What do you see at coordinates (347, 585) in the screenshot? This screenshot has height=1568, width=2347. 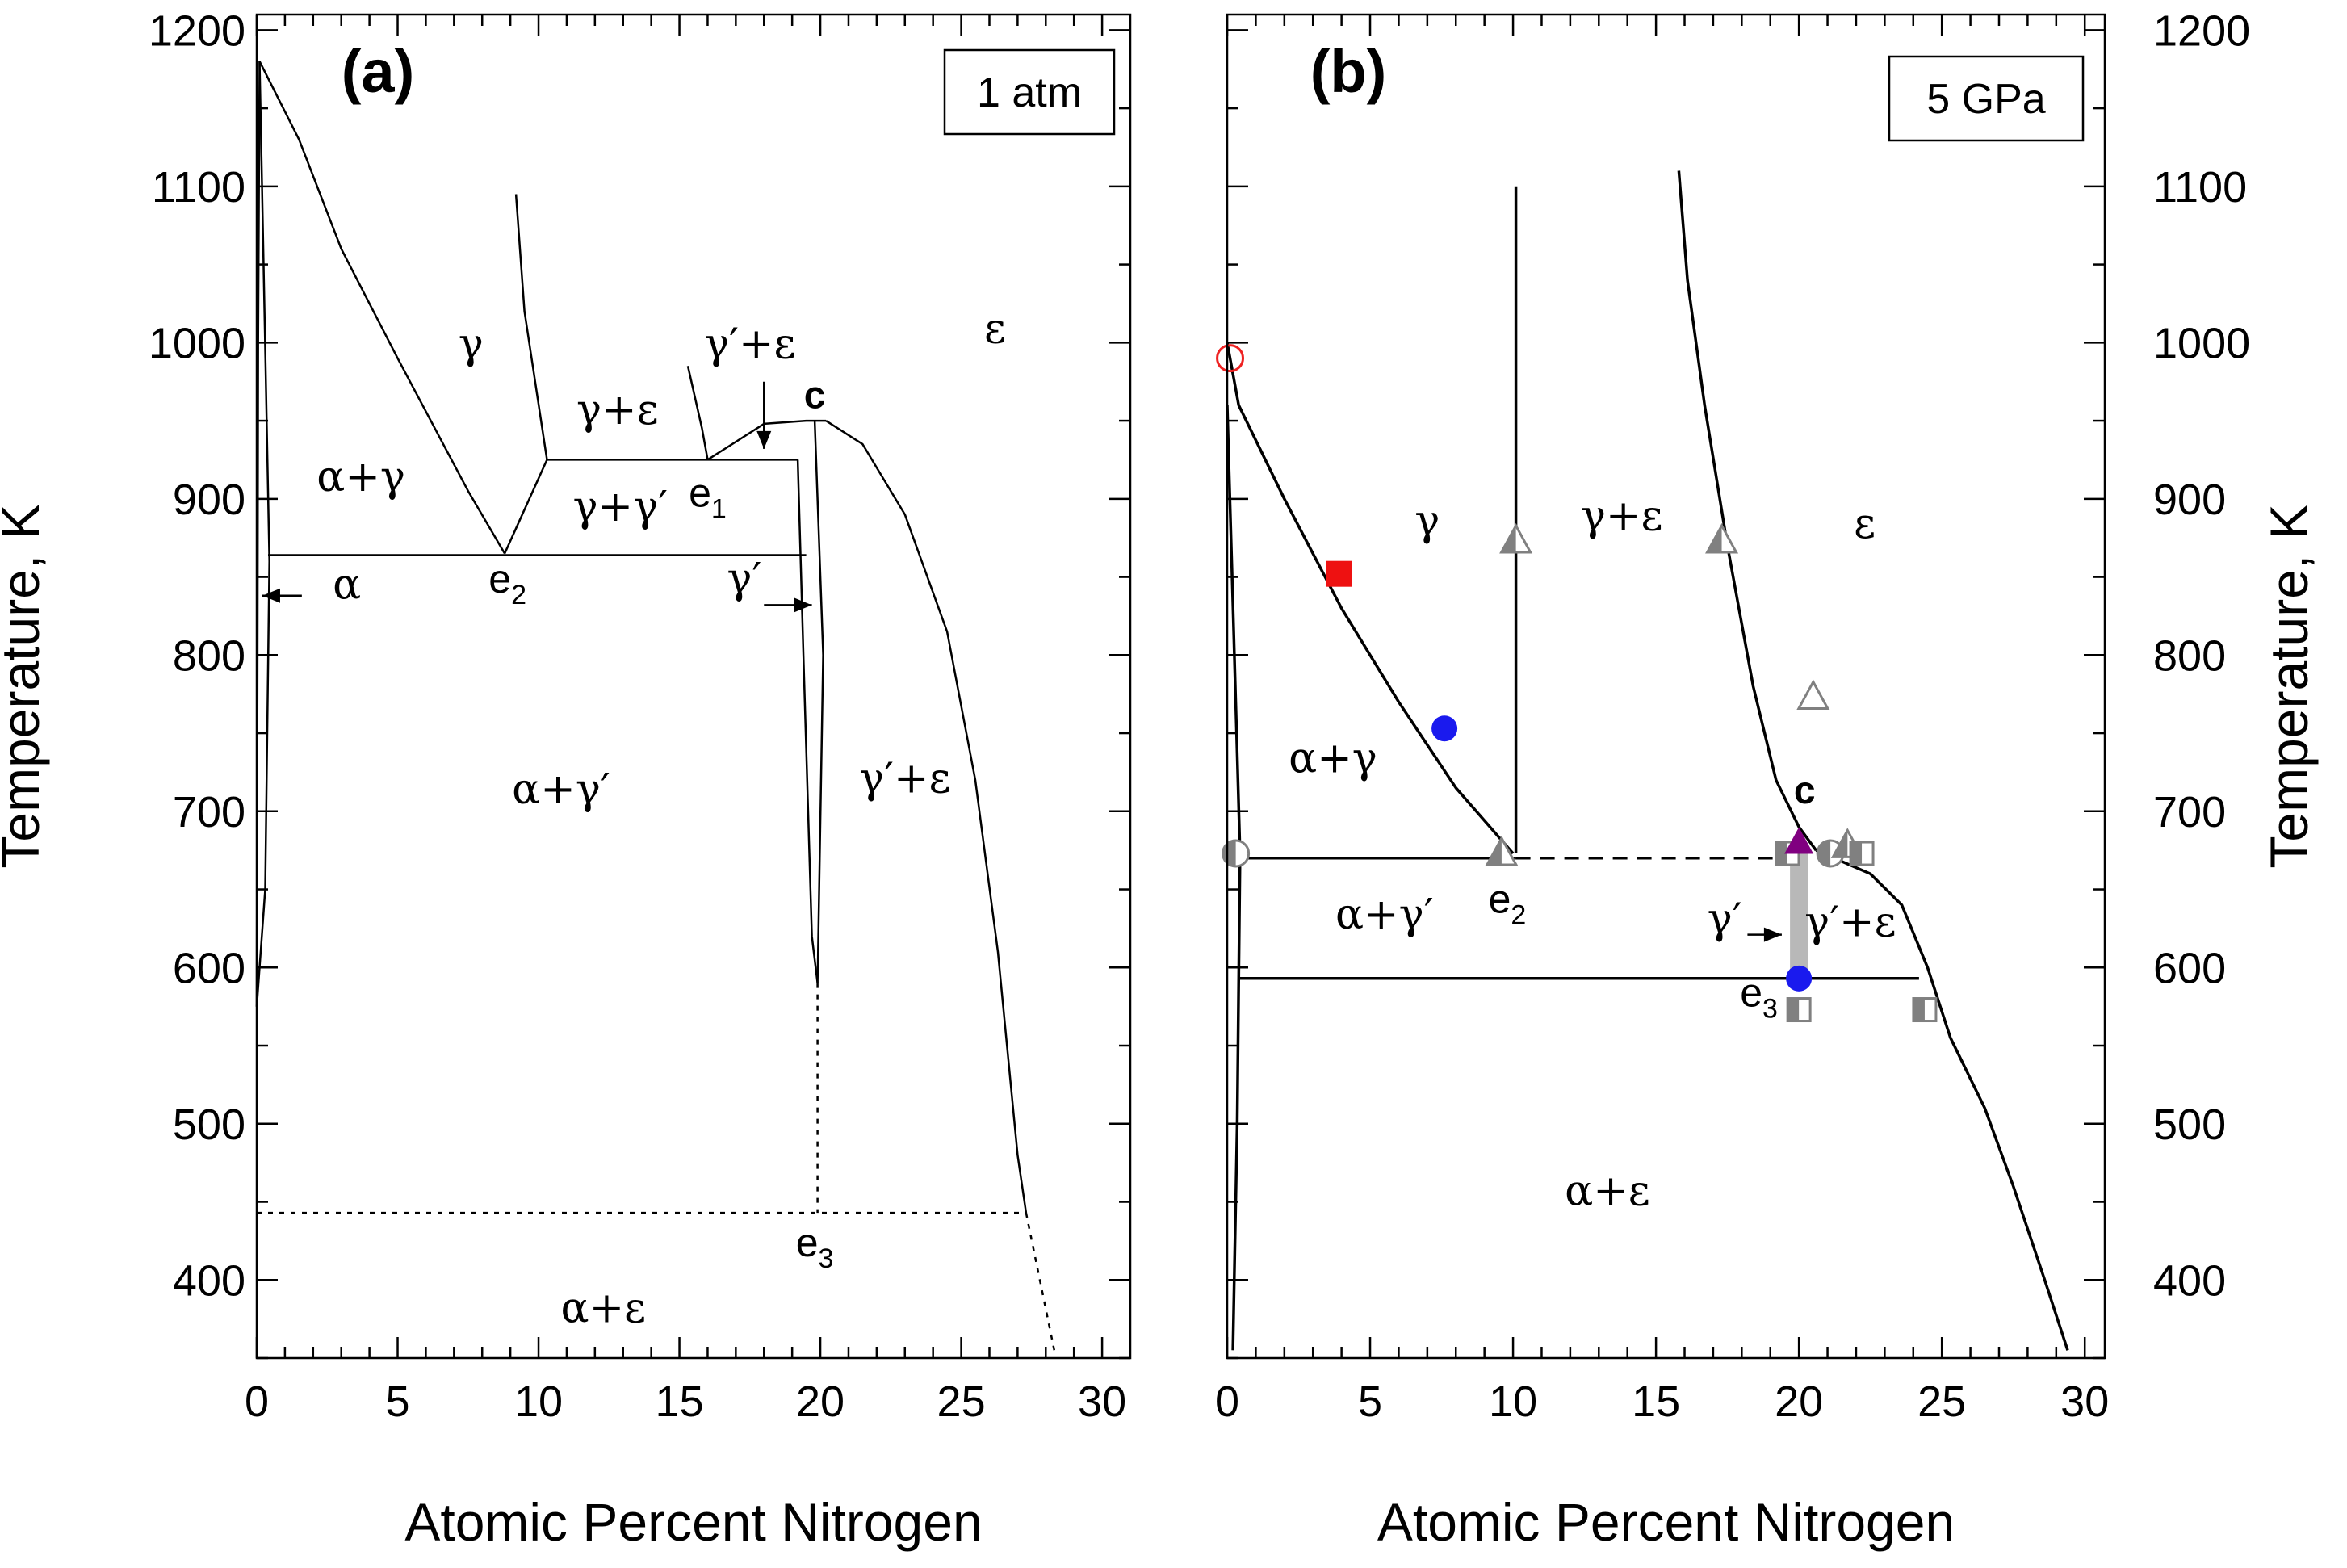 I see `phase-label: α` at bounding box center [347, 585].